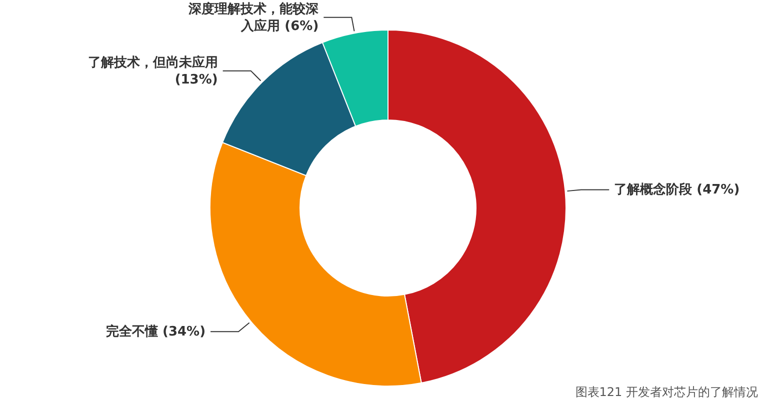  Describe the element at coordinates (196, 79) in the screenshot. I see `data-label: (13%)` at that location.